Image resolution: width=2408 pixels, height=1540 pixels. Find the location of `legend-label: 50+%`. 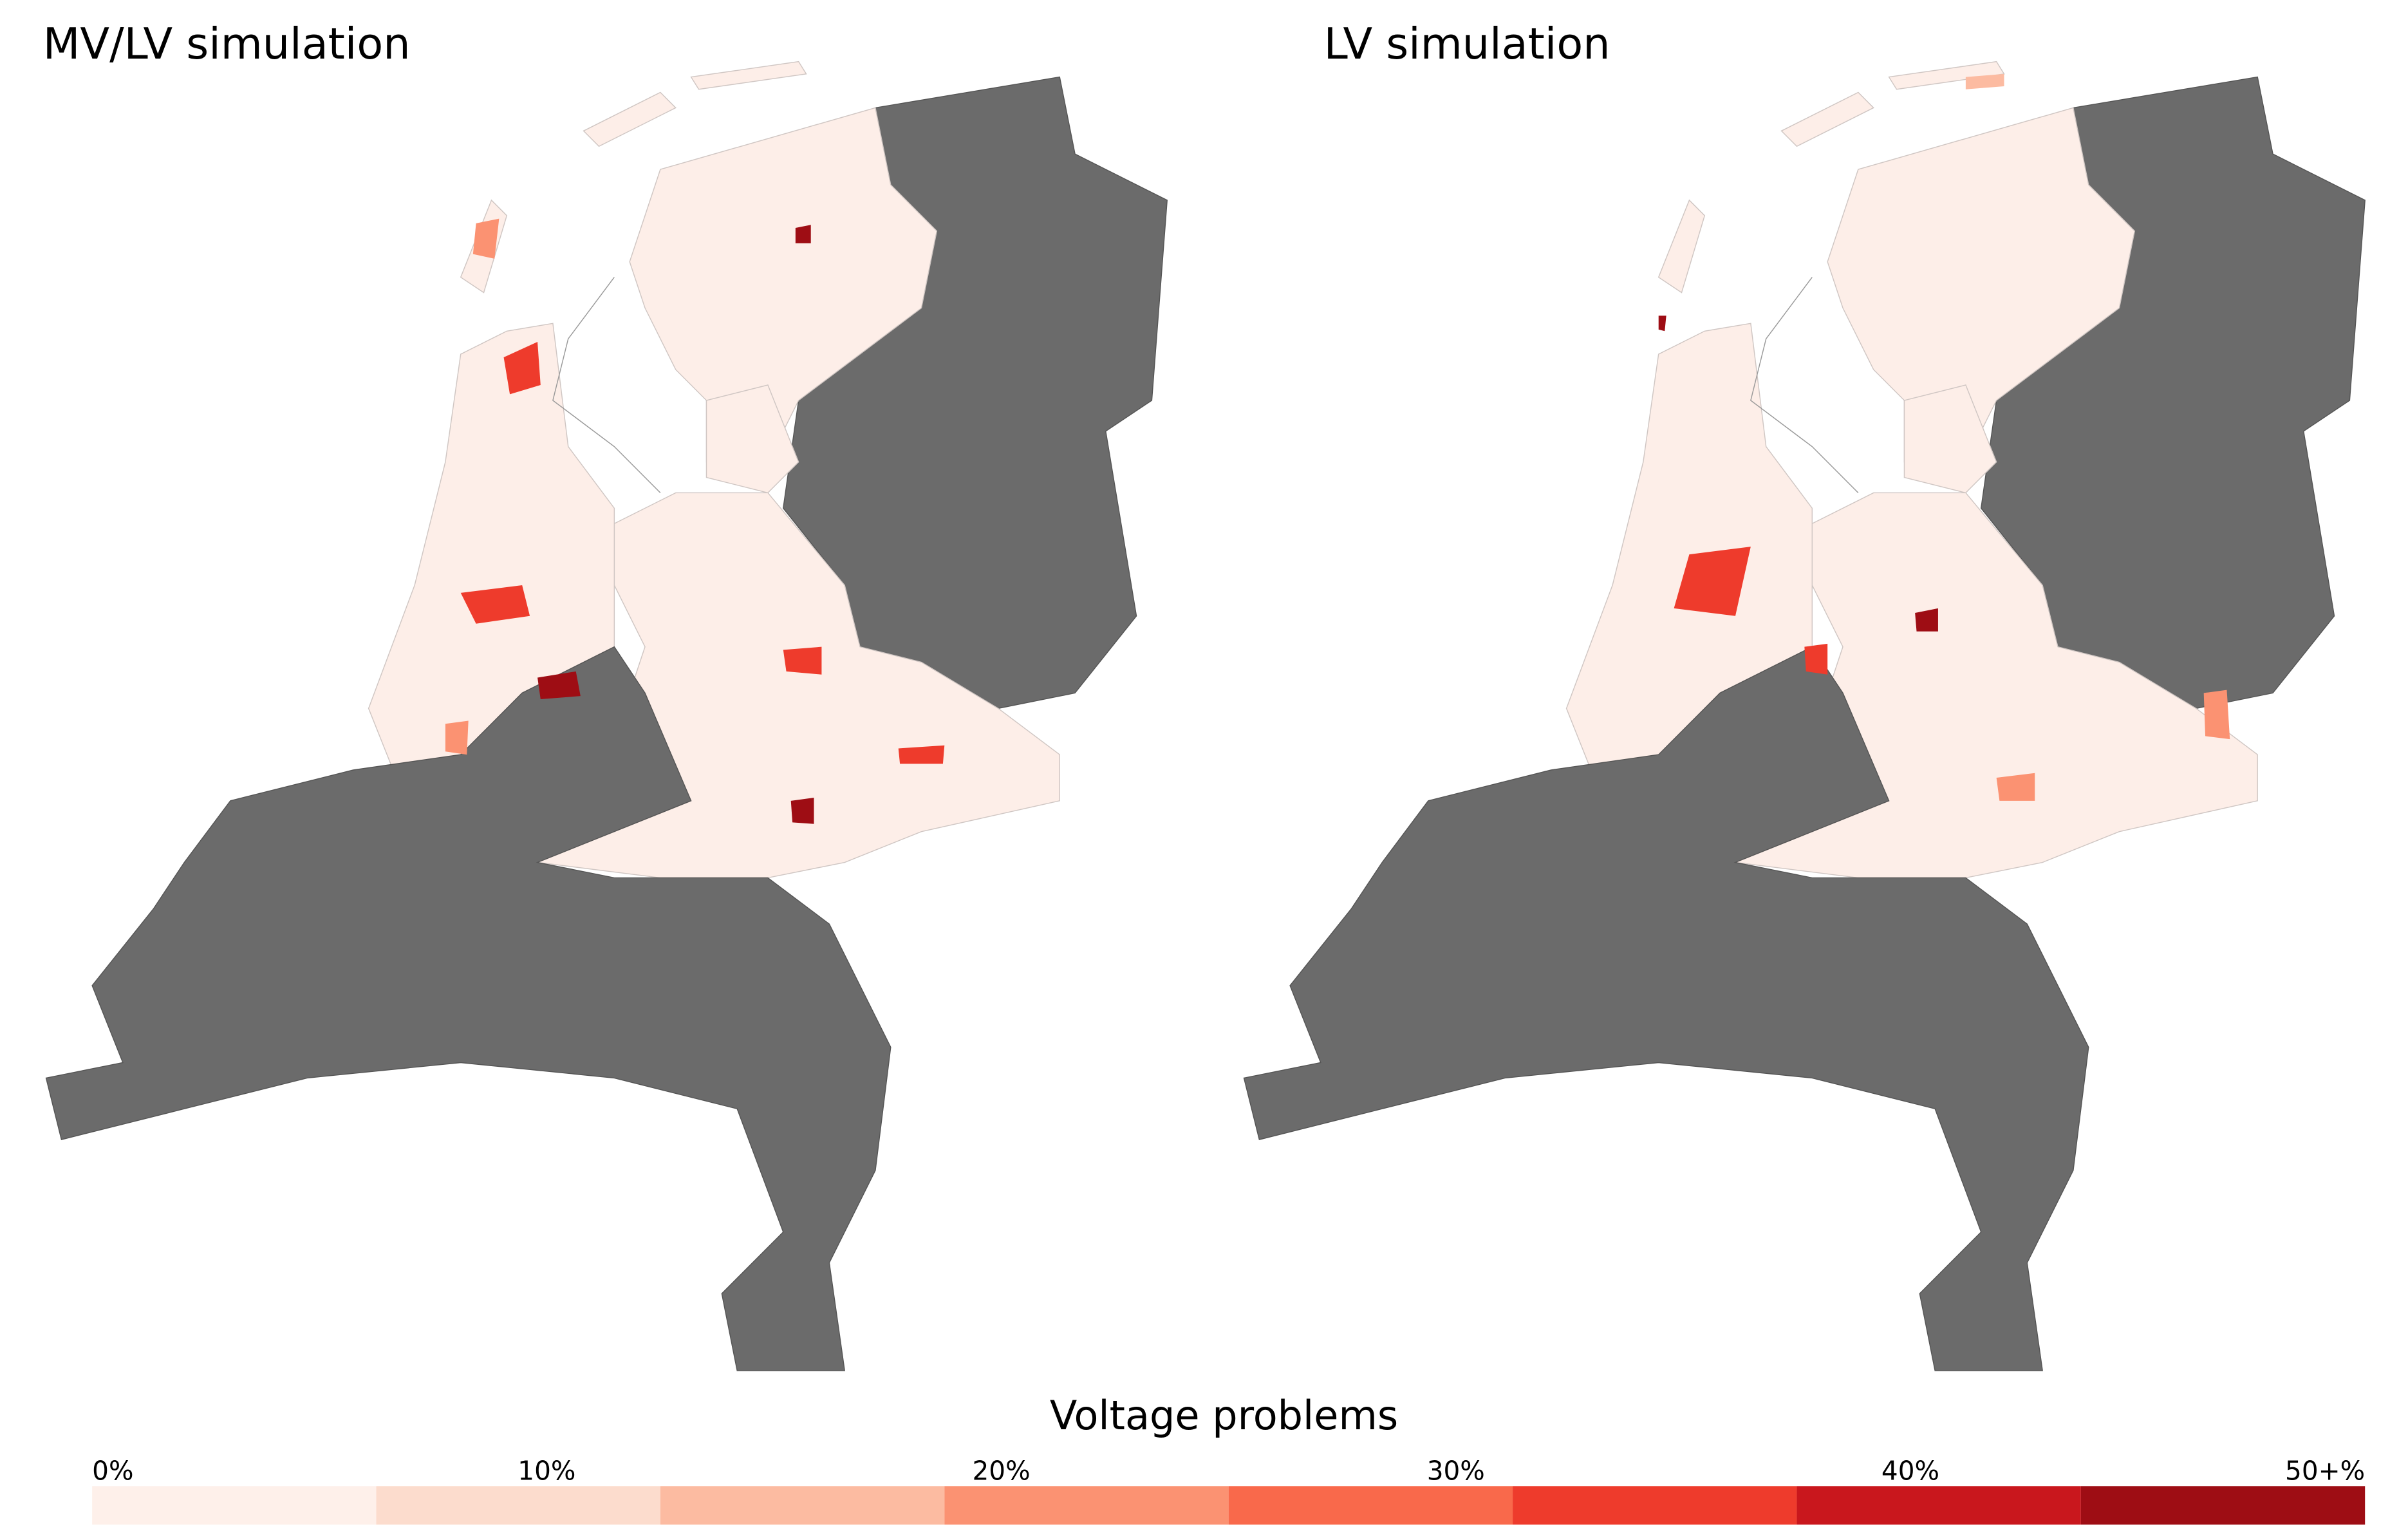

legend-label: 50+% is located at coordinates (2325, 1471).